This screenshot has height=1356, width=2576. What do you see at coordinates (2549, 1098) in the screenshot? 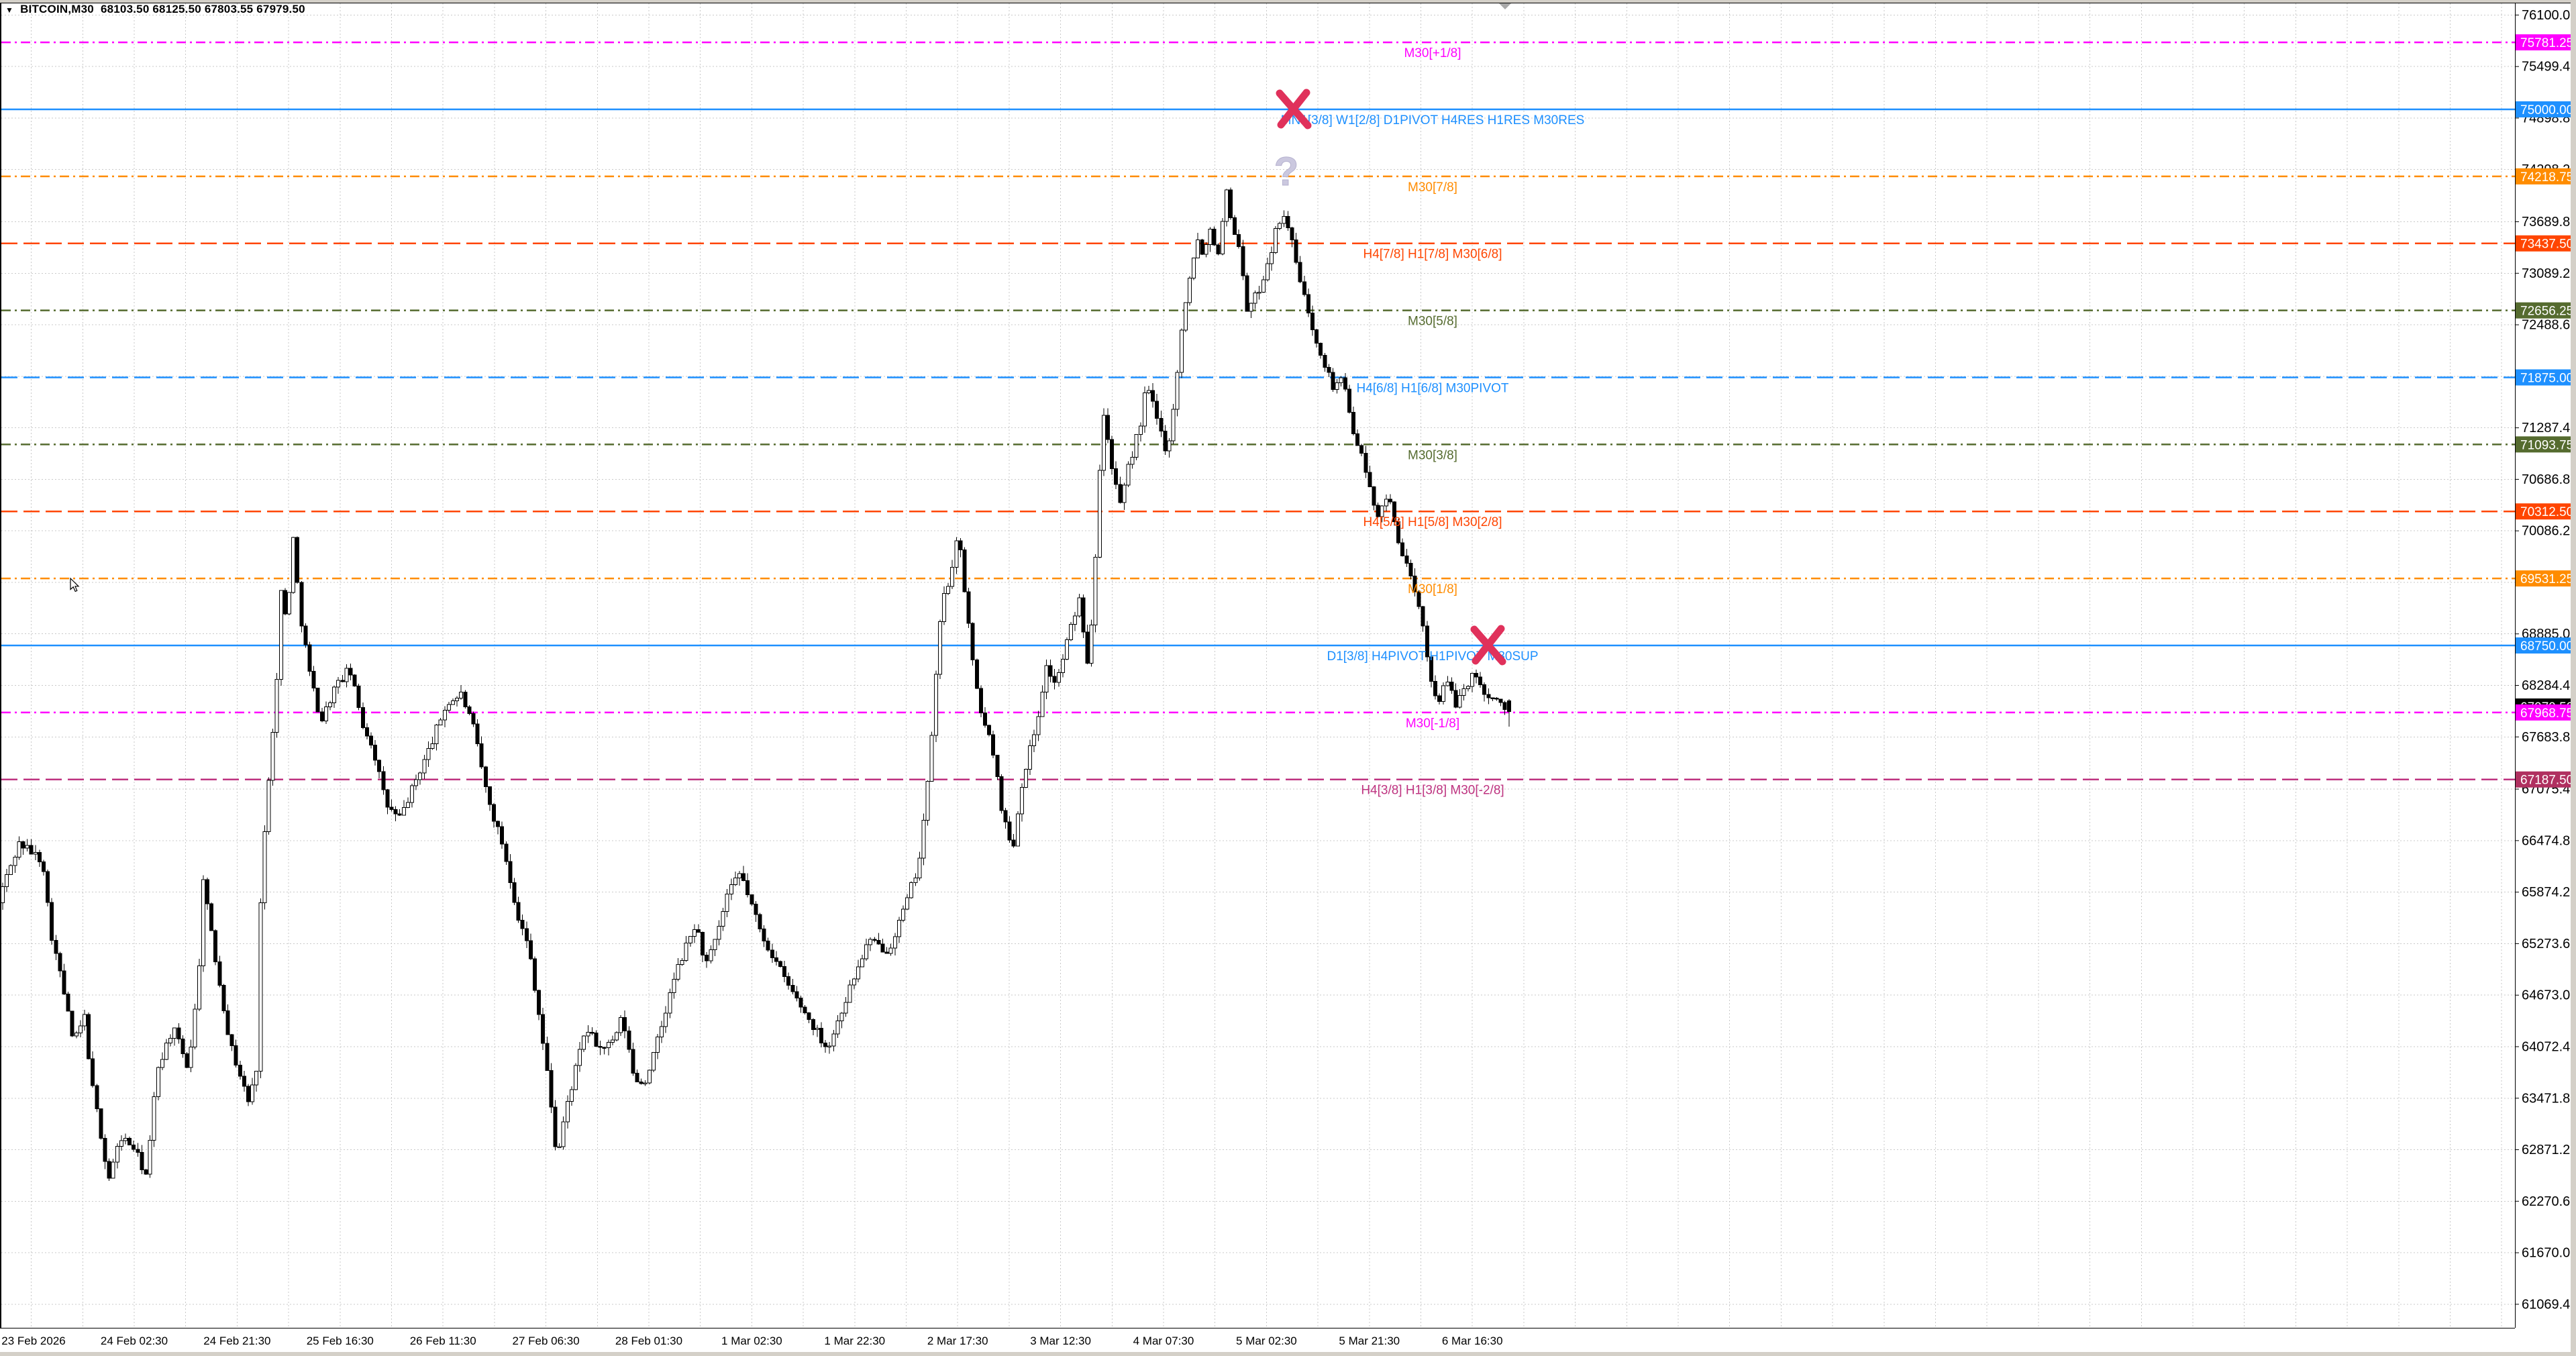
I see `price-tick-label: 63471.80` at bounding box center [2549, 1098].